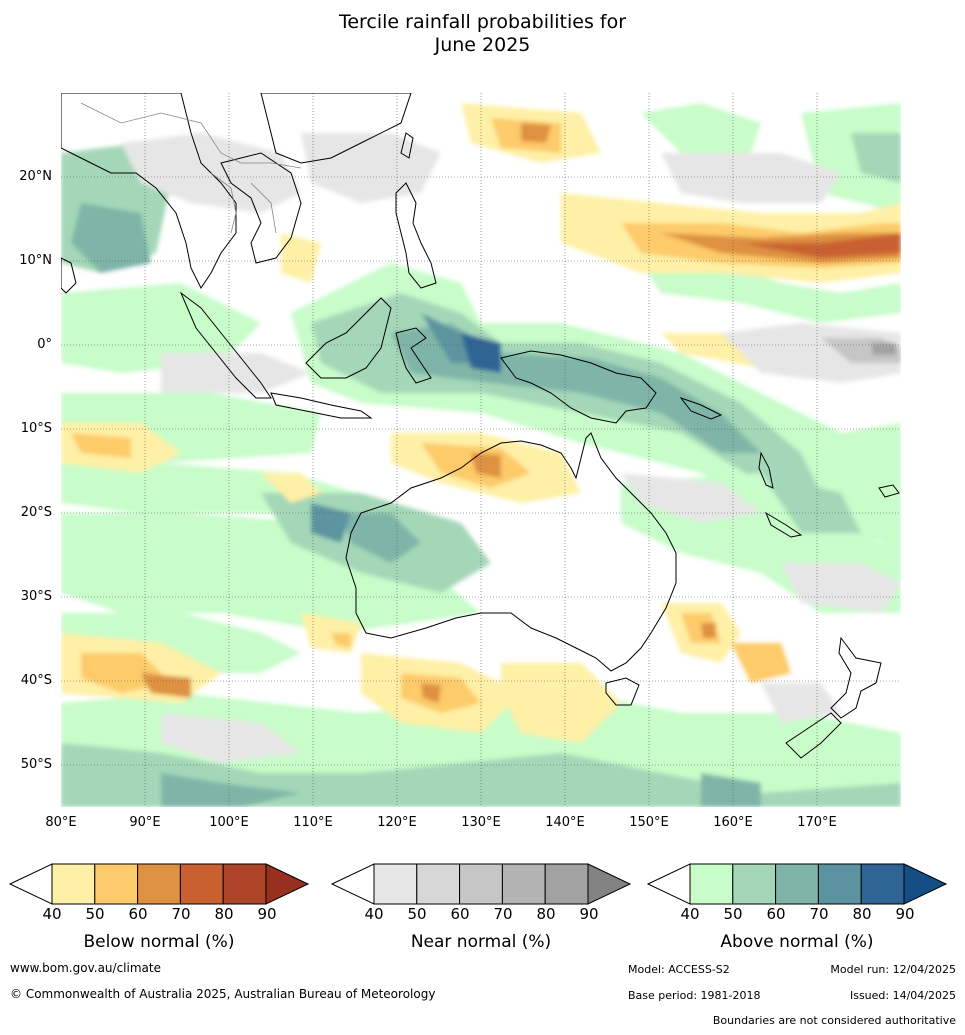 The image size is (965, 1035). Describe the element at coordinates (30, 884) in the screenshot. I see `colorbar-below-min-arrow` at that location.